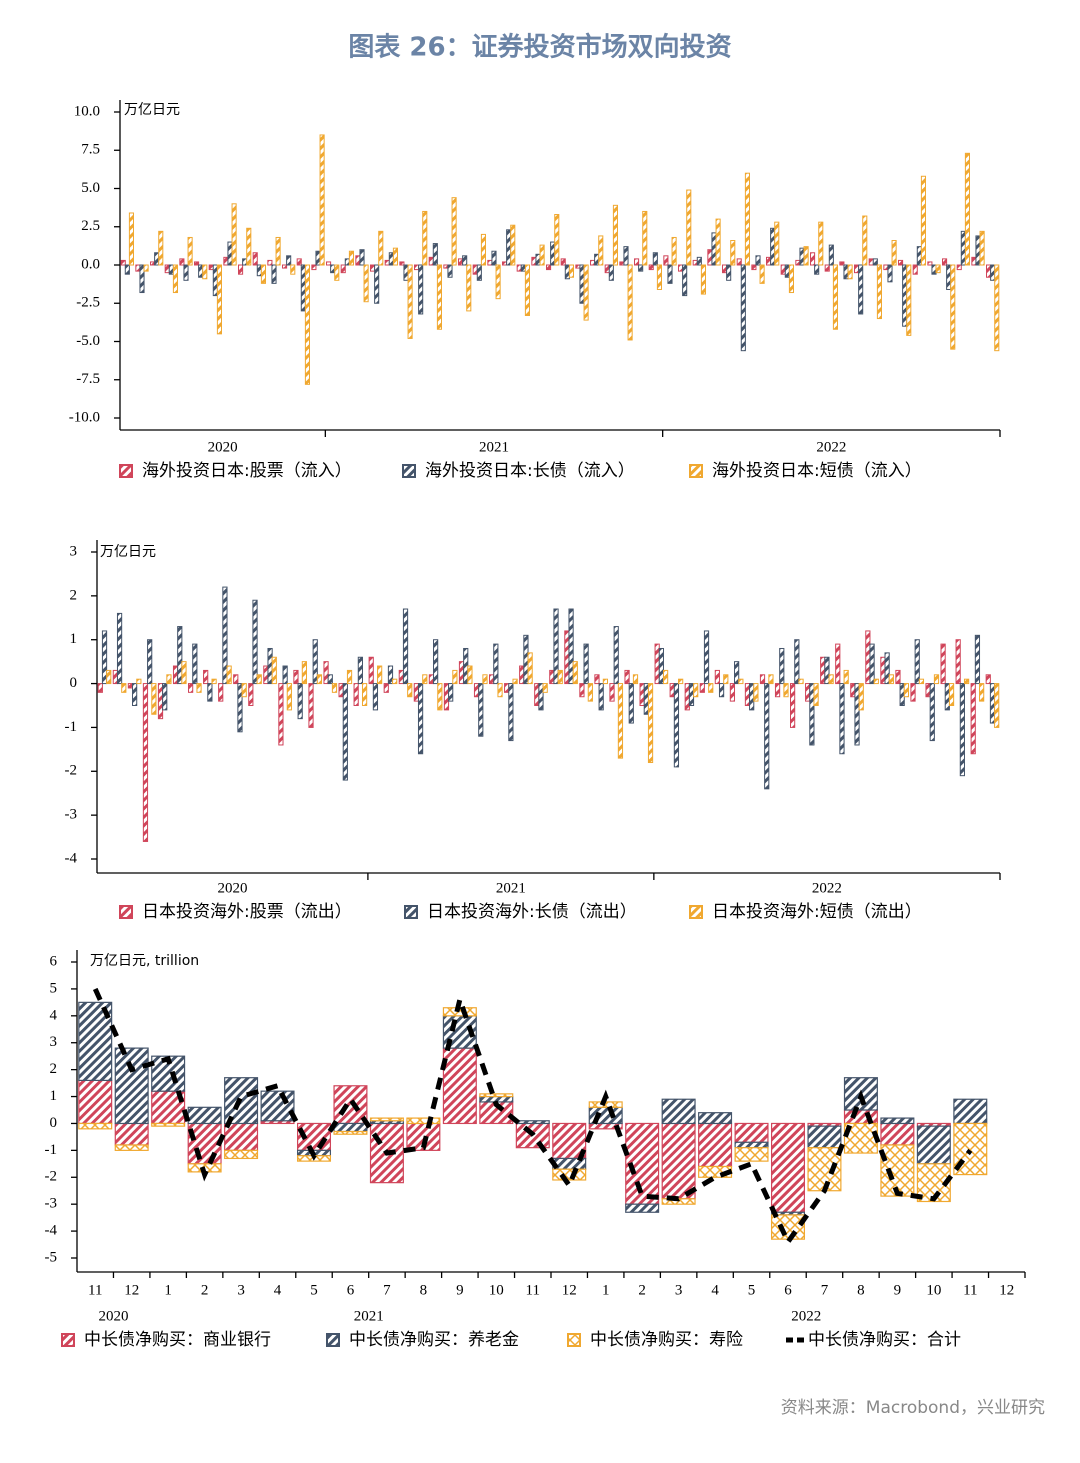  I want to click on y-tick-label: -10.0, so click(84, 417).